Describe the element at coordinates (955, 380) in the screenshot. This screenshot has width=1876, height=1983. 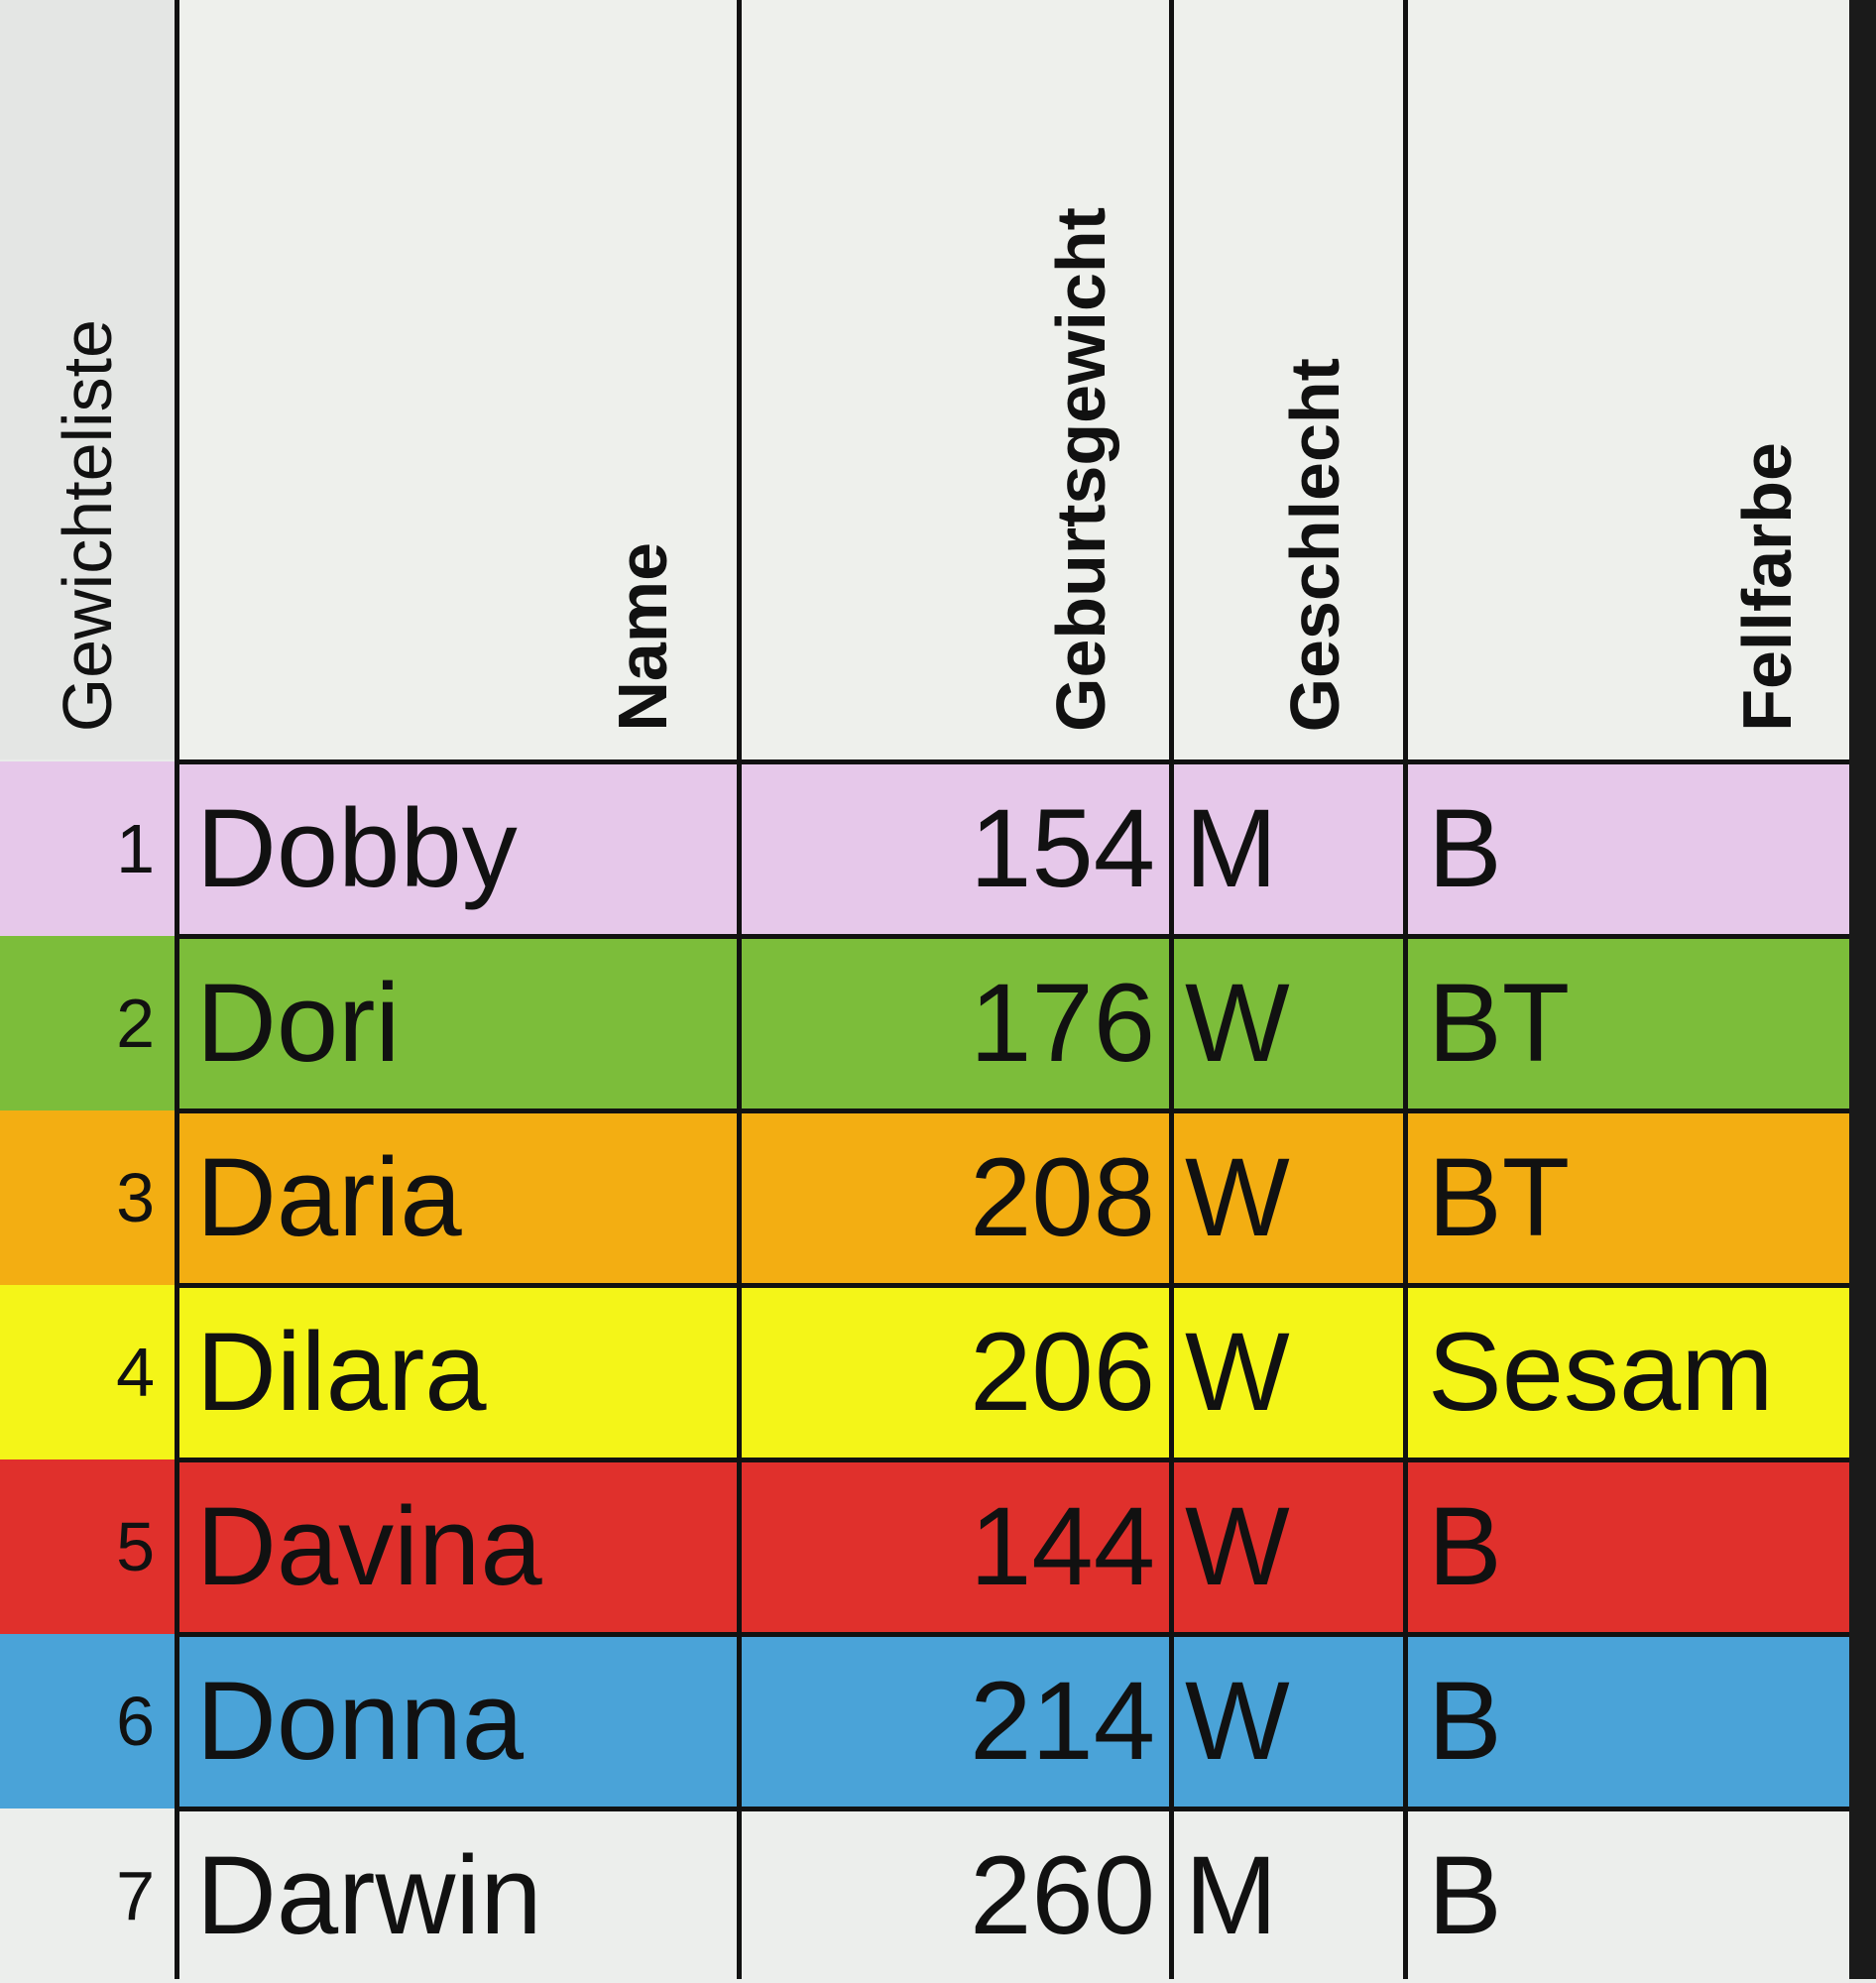
I see `column-header-weight: Geburtsgewicht` at that location.